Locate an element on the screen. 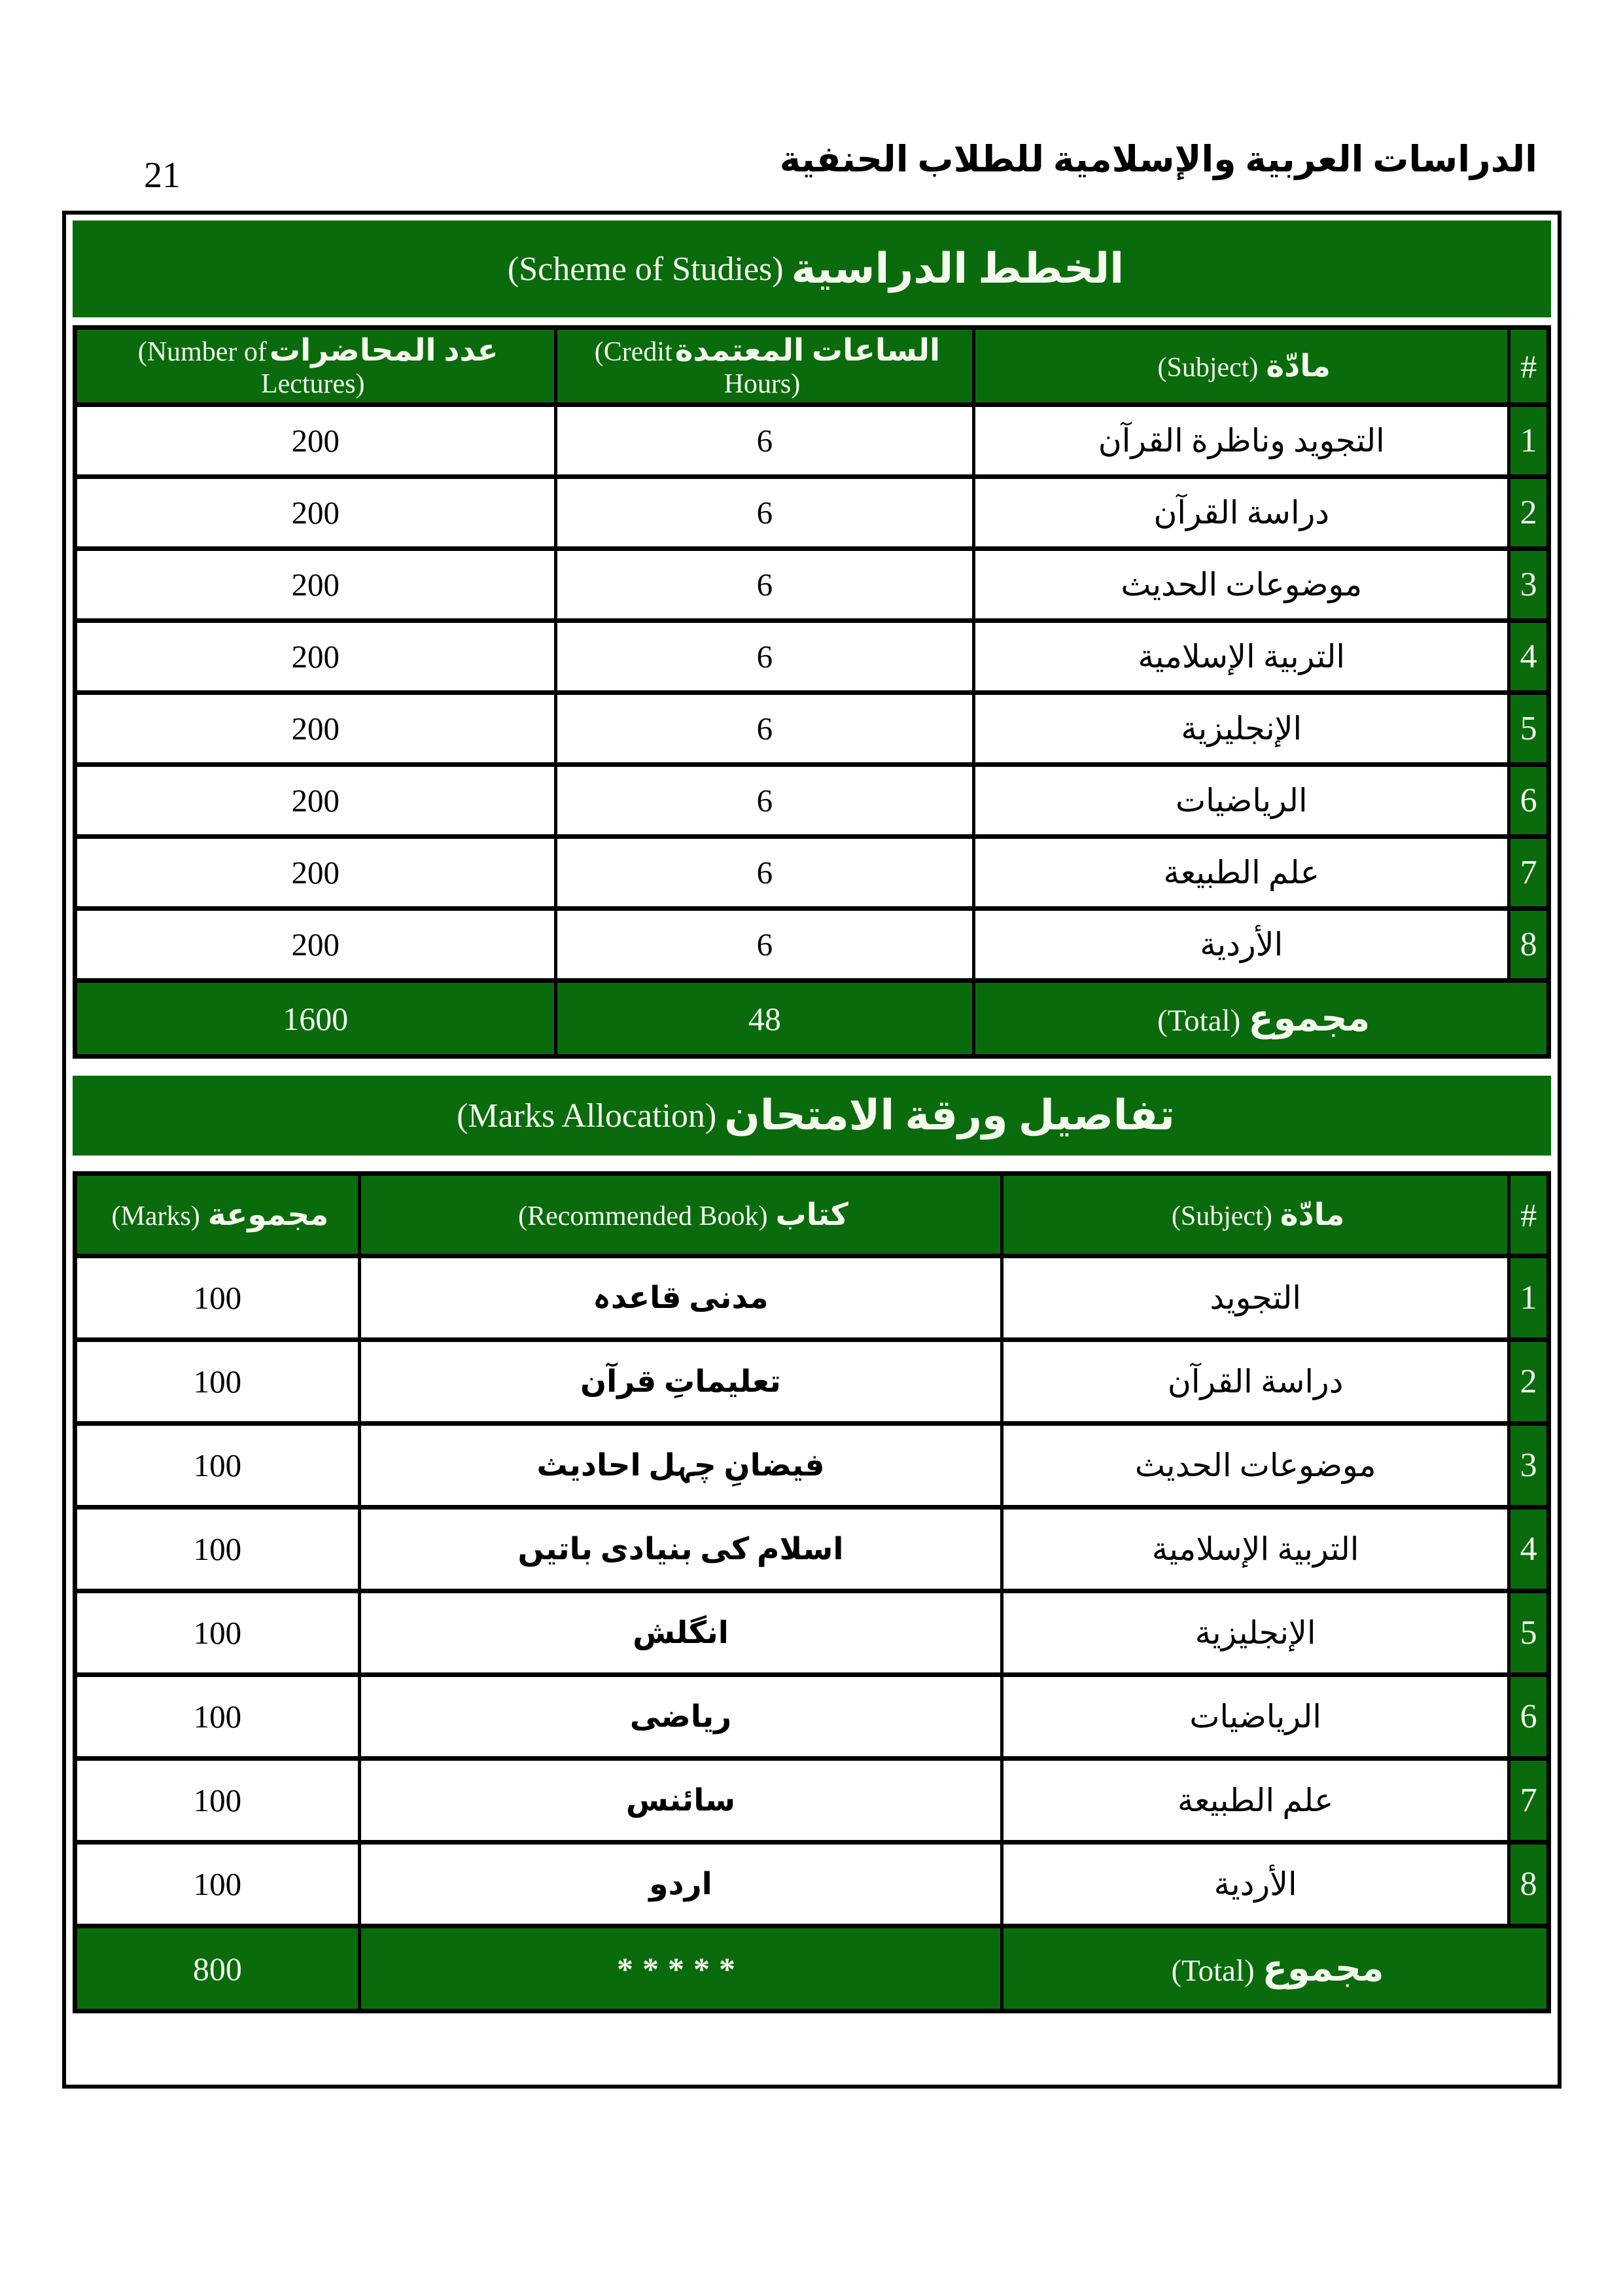 The image size is (1623, 2296). col-header-subject: مادّة (Subject) is located at coordinates (1242, 366).